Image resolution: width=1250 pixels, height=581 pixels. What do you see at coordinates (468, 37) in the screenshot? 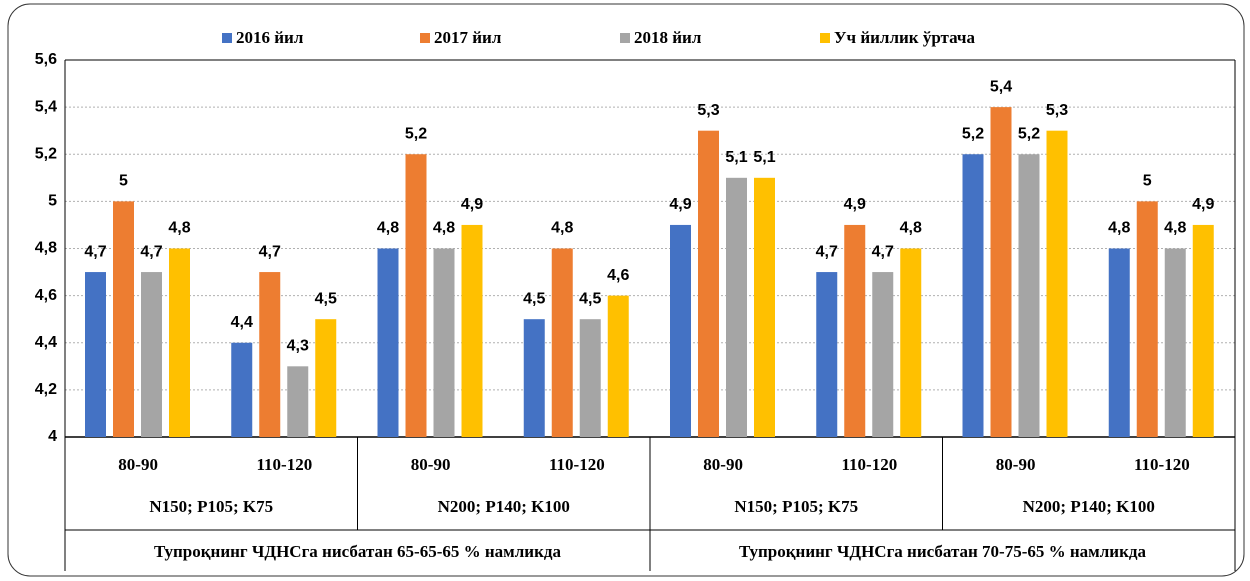
I see `legend-label: 2017 йил` at bounding box center [468, 37].